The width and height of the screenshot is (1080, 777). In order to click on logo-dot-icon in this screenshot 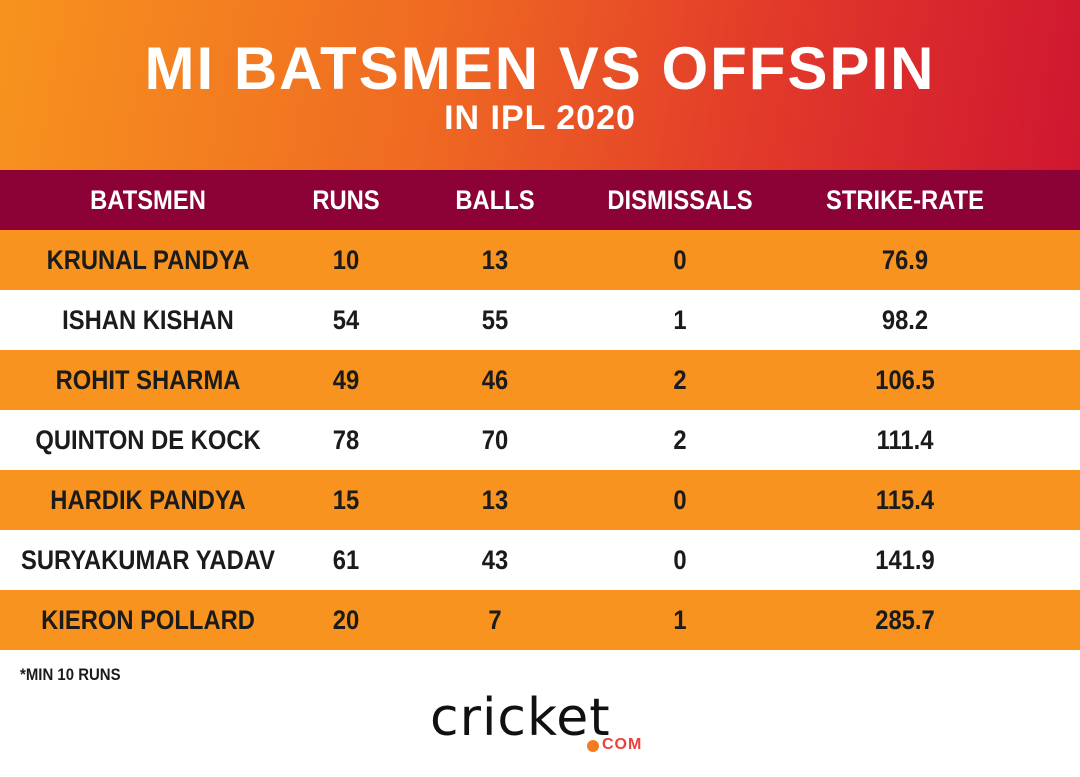, I will do `click(593, 746)`.